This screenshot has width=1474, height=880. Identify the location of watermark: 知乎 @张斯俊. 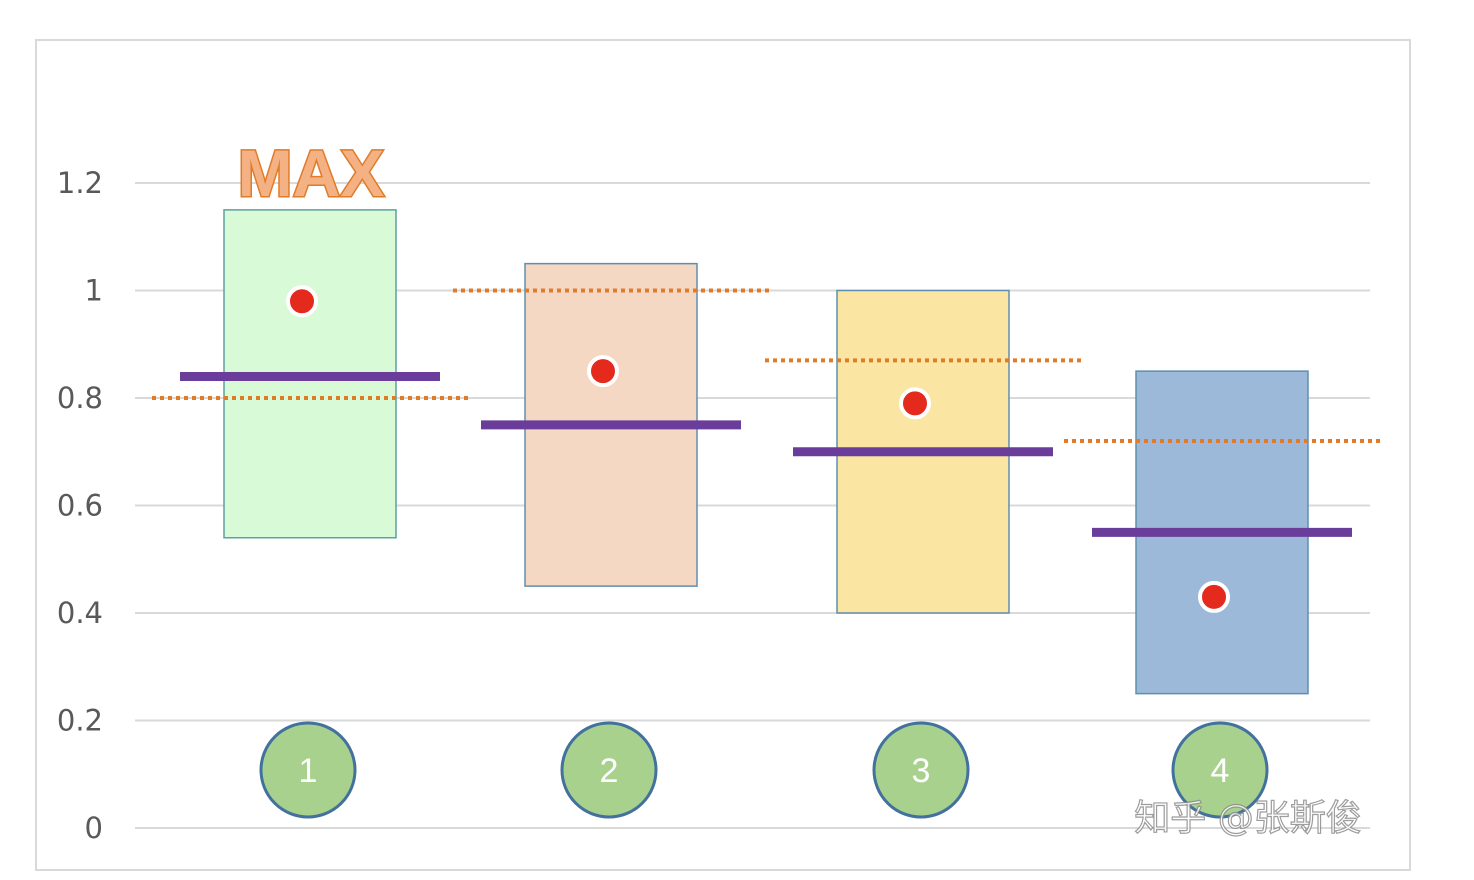
(1247, 818).